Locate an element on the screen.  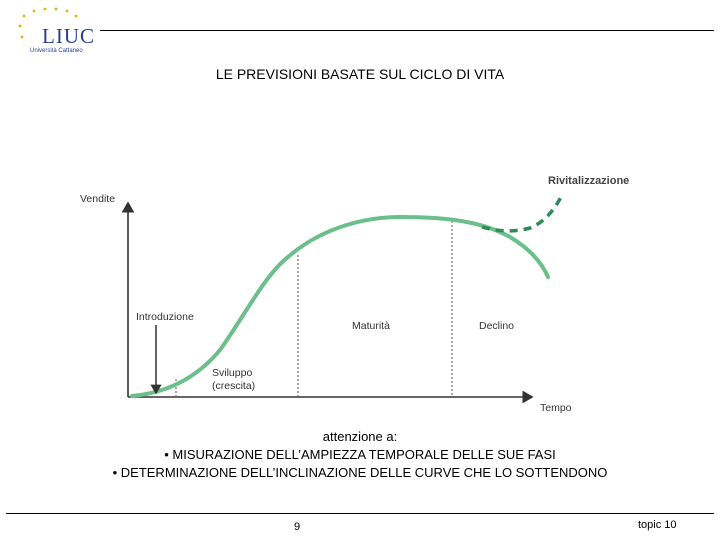
logo: LIUC Università Cattaneo is located at coordinates (56, 30).